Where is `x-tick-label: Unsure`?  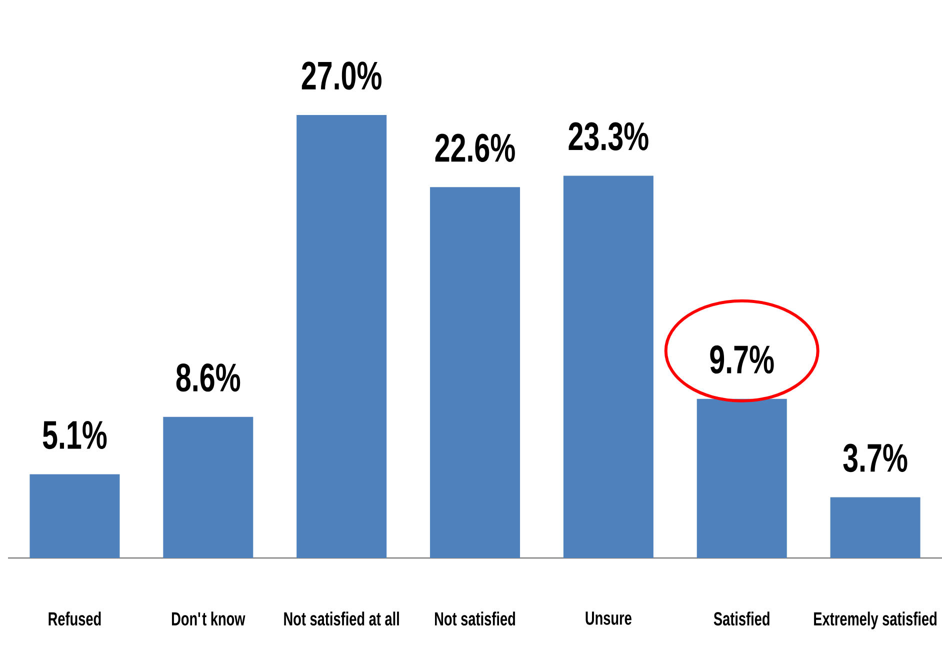 x-tick-label: Unsure is located at coordinates (609, 618).